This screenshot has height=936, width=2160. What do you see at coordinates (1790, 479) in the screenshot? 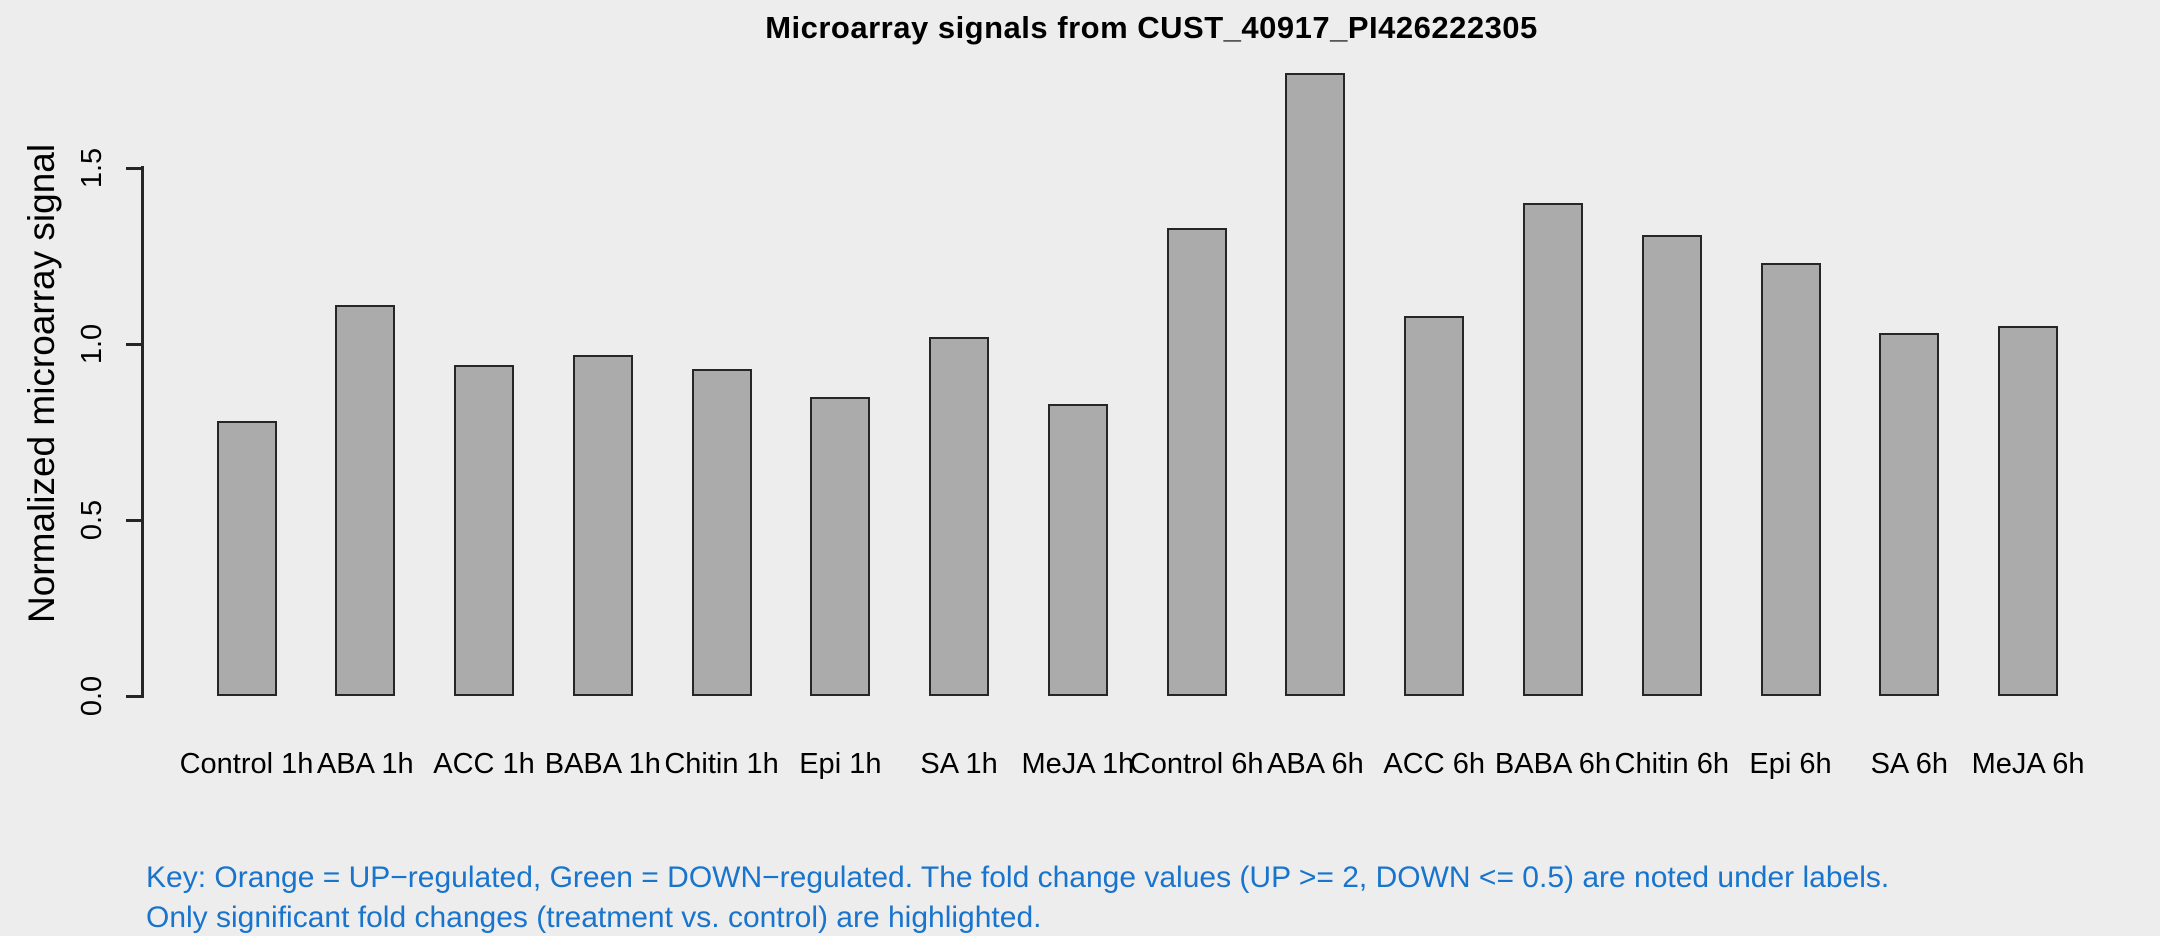
I see `bar-epi-6h` at bounding box center [1790, 479].